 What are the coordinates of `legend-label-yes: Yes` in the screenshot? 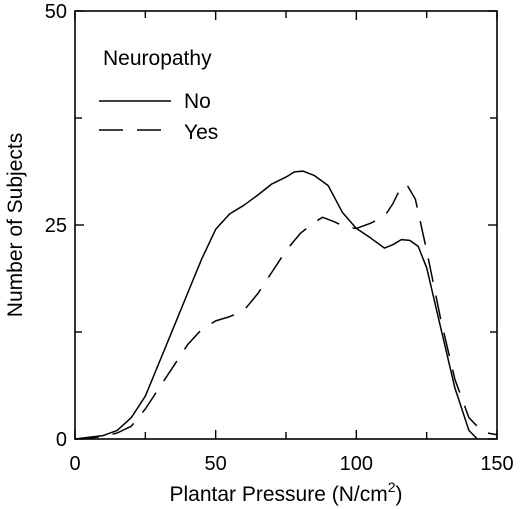 It's located at (201, 132).